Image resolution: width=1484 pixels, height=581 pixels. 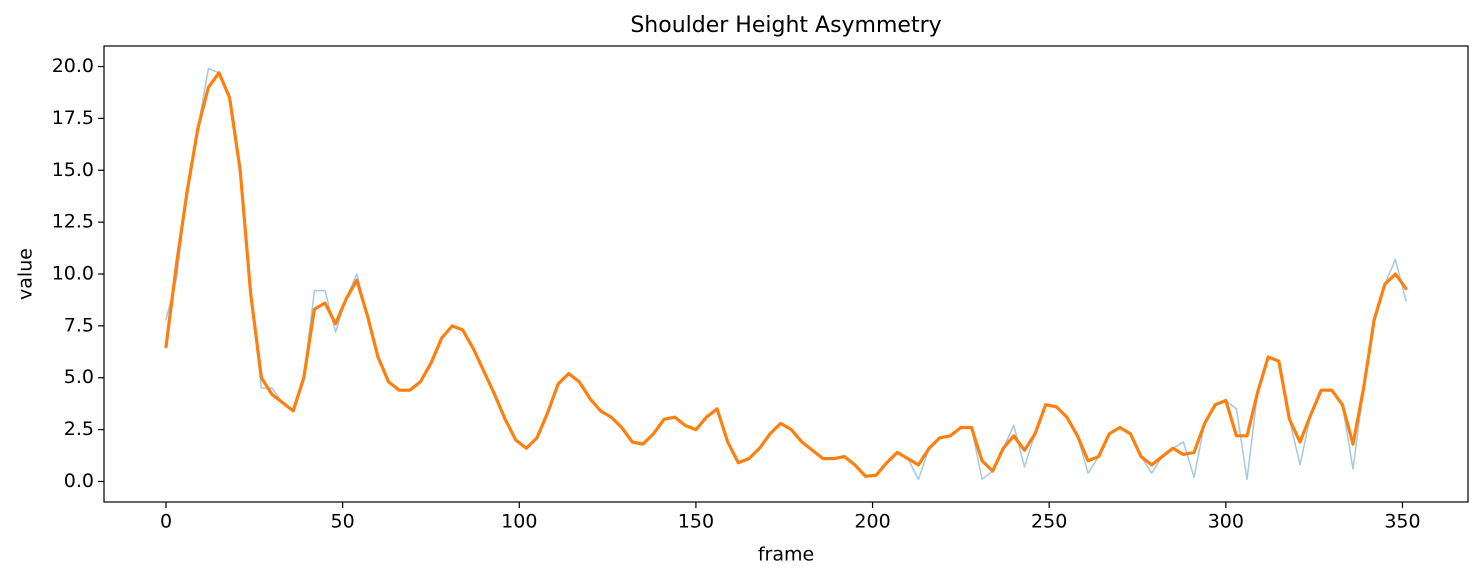 What do you see at coordinates (73, 66) in the screenshot?
I see `y-tick-label: 20.0` at bounding box center [73, 66].